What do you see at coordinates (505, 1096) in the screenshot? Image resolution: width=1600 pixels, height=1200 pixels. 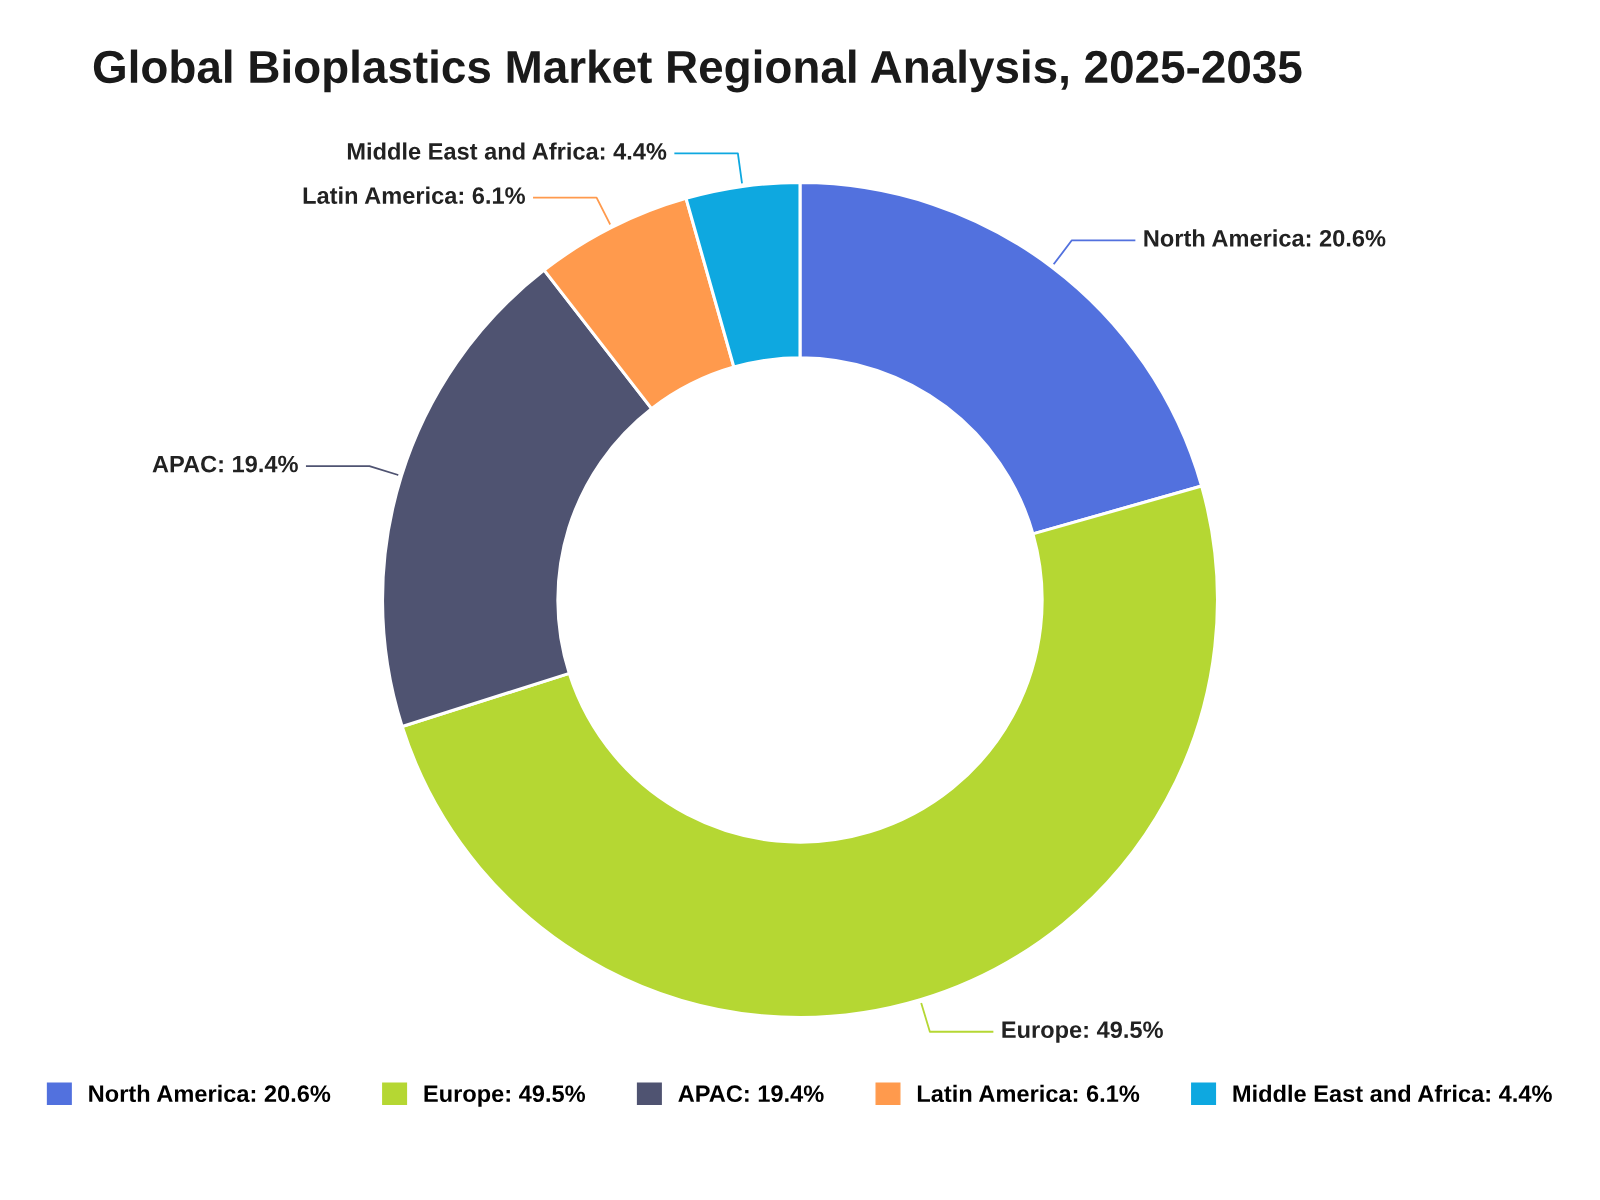 I see `legend-label: Europe: 49.5%` at bounding box center [505, 1096].